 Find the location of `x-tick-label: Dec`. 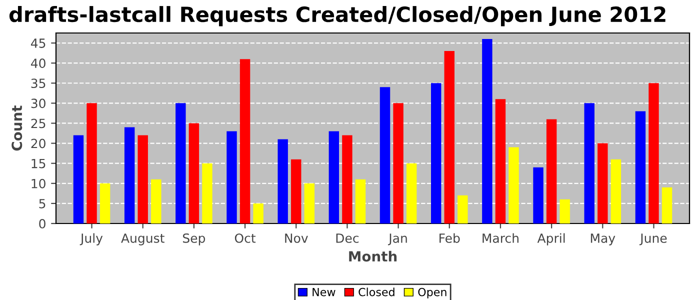

x-tick-label: Dec is located at coordinates (347, 238).